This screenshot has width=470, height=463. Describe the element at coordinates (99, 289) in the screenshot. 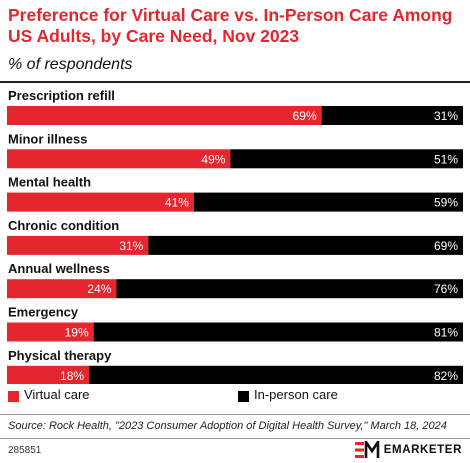

I see `data-label-virtual-annual-wellness: 24%` at that location.